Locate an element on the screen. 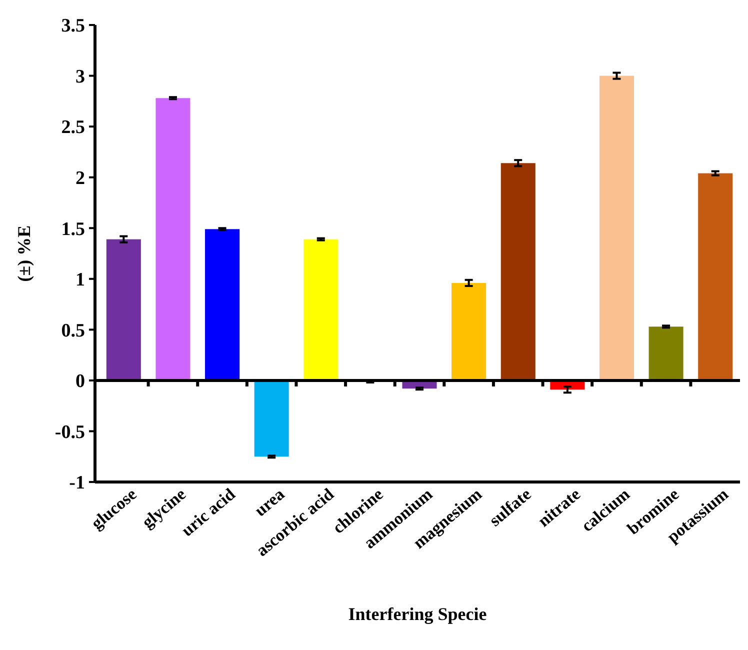  y-tick-label: 0.5 is located at coordinates (73, 331).